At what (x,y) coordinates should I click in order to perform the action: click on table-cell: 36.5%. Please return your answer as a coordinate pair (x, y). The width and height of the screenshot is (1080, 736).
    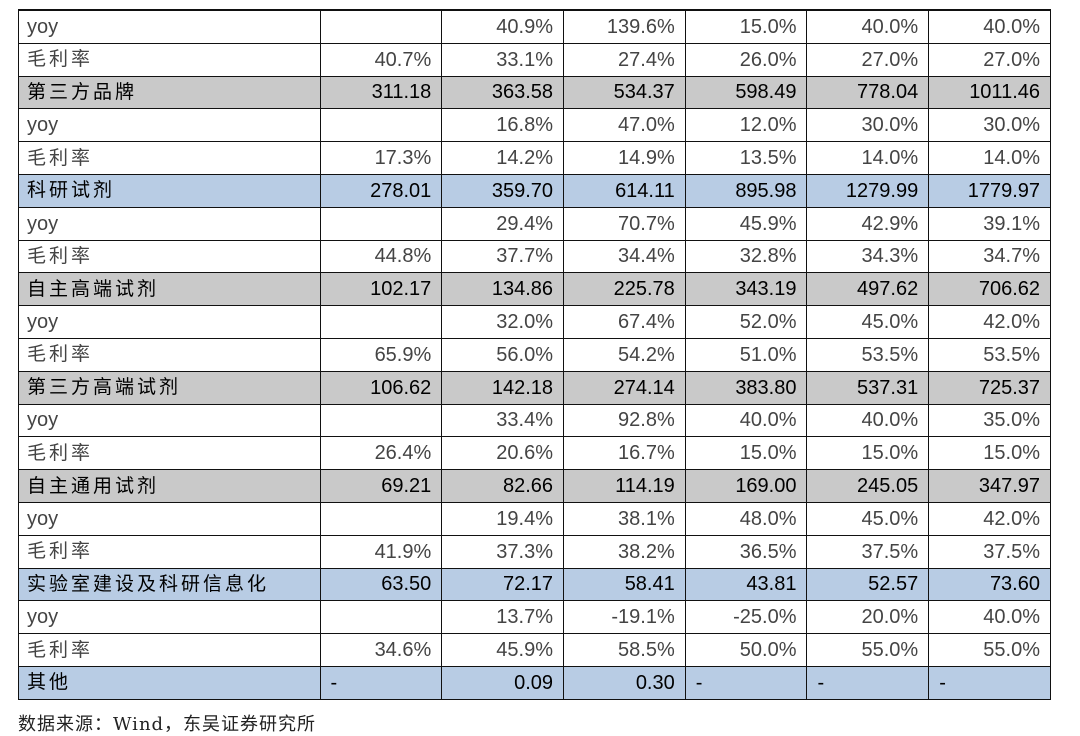
    Looking at the image, I should click on (746, 551).